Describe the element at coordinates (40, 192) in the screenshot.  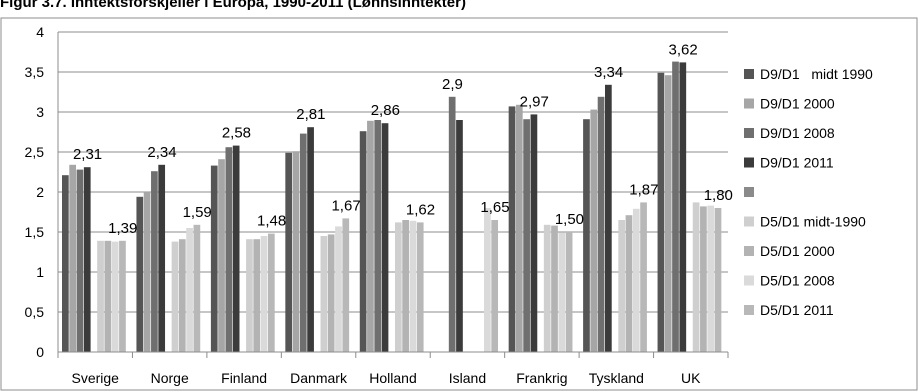
I see `y-tick-label: 2` at that location.